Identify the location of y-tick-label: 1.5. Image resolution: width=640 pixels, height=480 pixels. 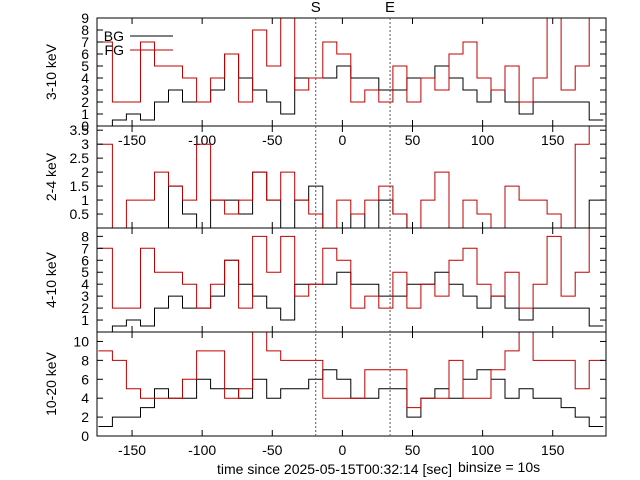
(80, 186).